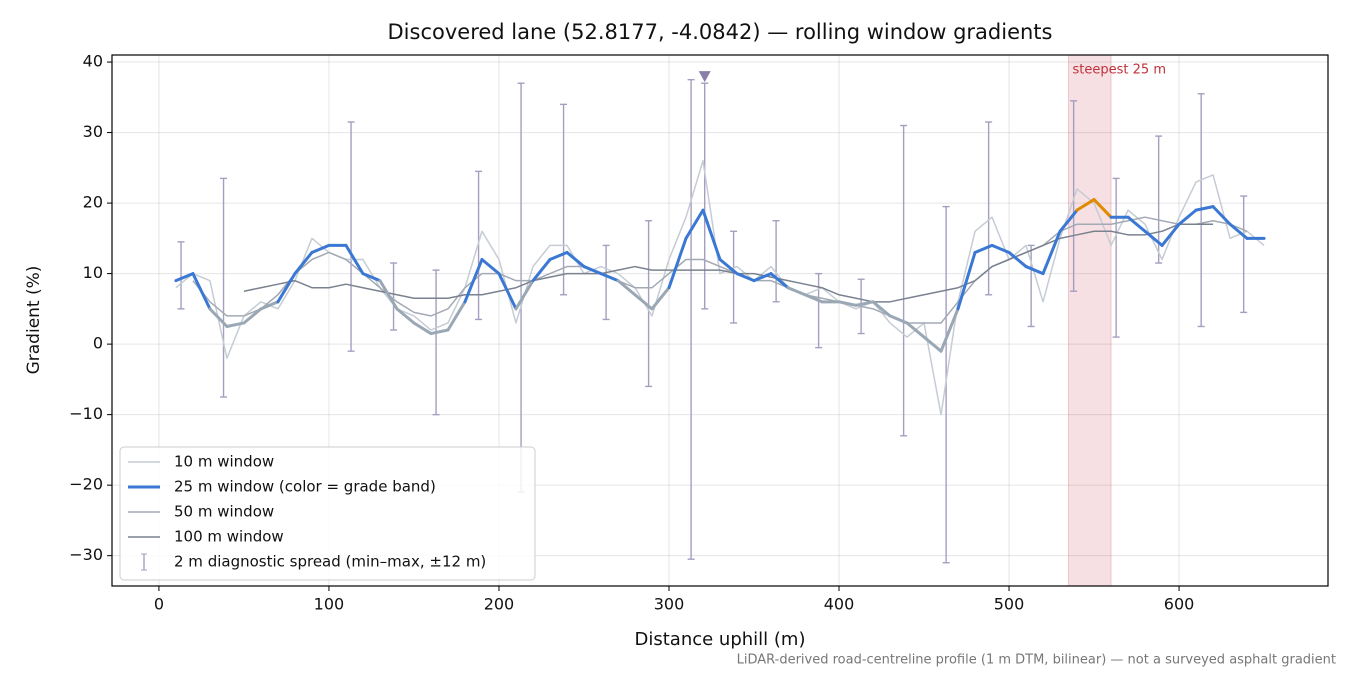  I want to click on legend-box, so click(327, 513).